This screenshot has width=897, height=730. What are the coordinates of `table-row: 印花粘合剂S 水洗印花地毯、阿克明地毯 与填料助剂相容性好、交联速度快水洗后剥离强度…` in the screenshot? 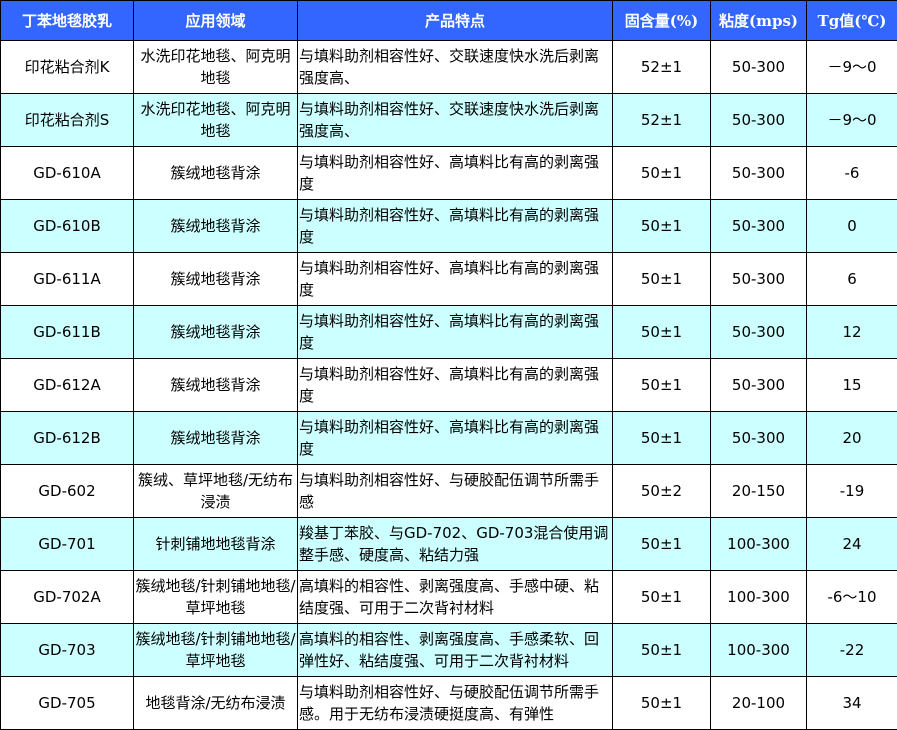 It's located at (448, 120).